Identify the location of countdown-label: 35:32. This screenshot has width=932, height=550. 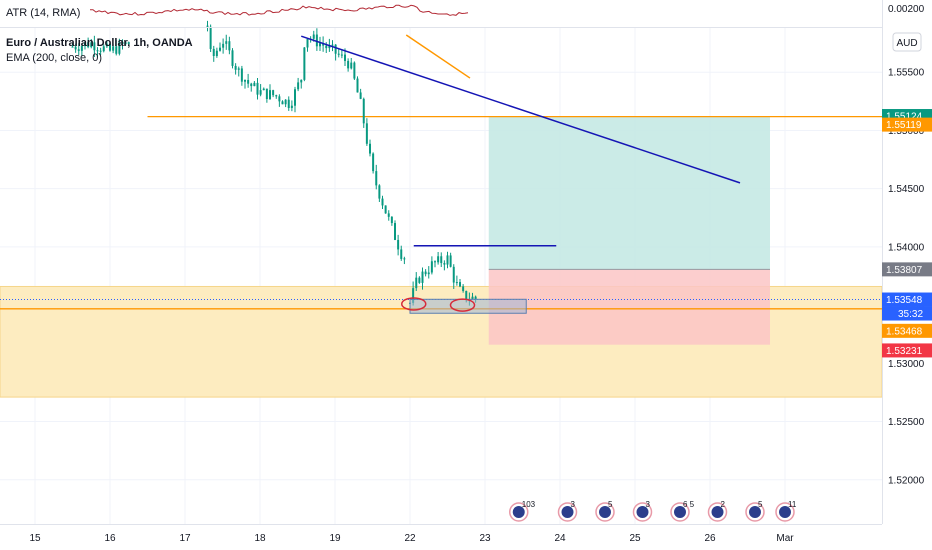
(910, 314).